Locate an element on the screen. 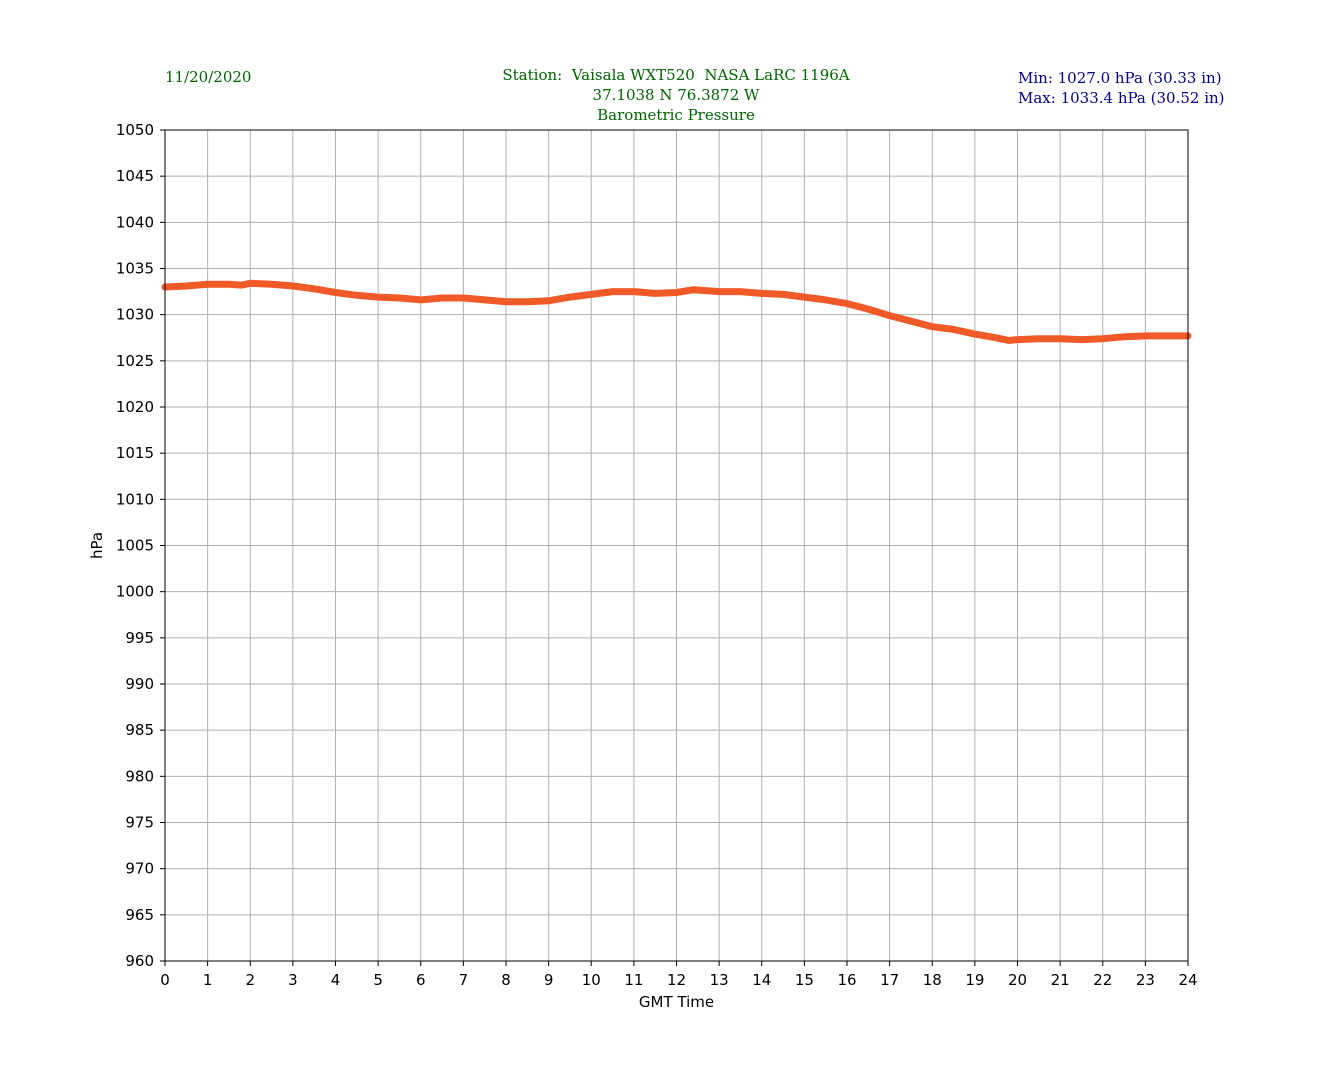  y-tick-label: 1030 is located at coordinates (135, 315).